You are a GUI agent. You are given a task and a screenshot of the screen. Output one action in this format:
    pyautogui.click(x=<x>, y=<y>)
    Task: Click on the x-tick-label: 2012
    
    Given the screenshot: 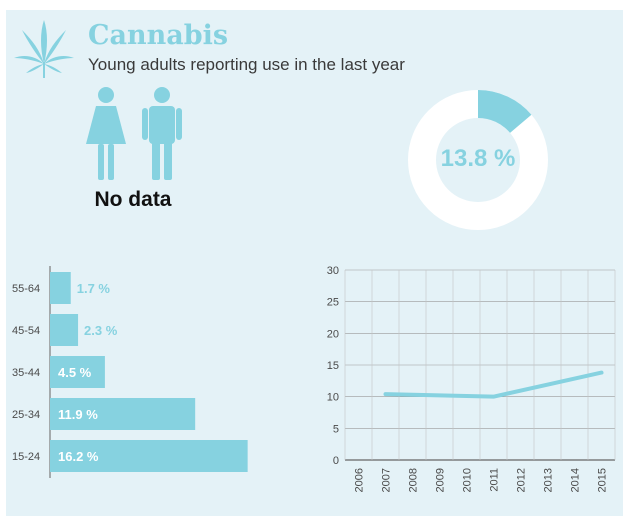 What is the action you would take?
    pyautogui.click(x=522, y=480)
    